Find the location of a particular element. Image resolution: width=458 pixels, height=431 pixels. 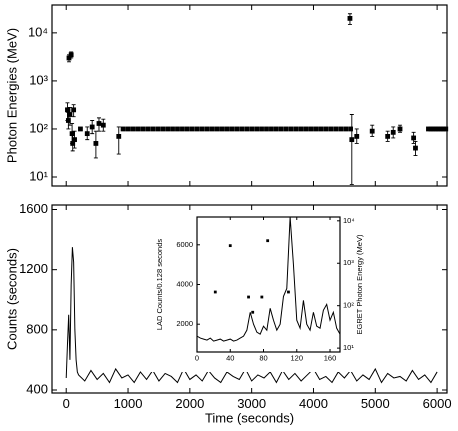

y-tick-label: 1600 is located at coordinates (33, 208).